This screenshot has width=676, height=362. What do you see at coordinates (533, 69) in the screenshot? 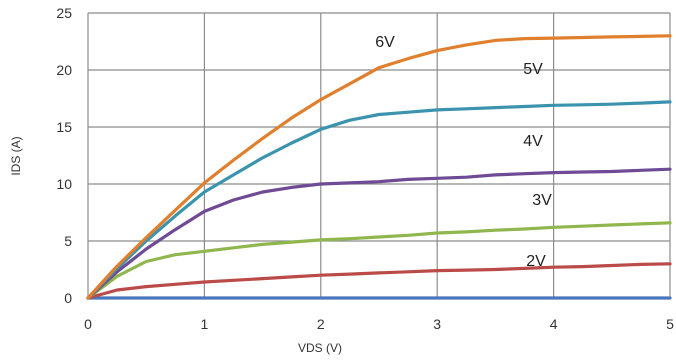
I see `series-label-5v: 5V` at bounding box center [533, 69].